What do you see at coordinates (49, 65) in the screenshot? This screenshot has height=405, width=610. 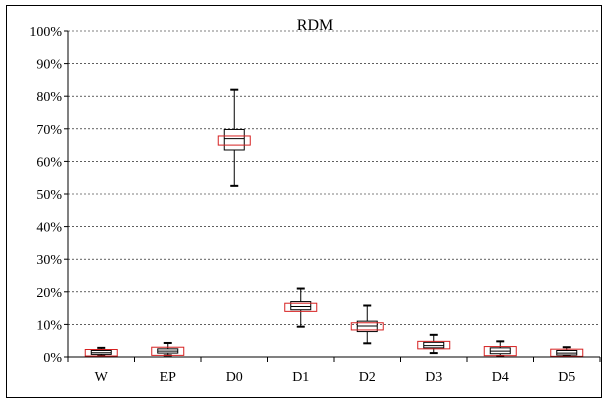 I see `y-tick-label: 90%` at bounding box center [49, 65].